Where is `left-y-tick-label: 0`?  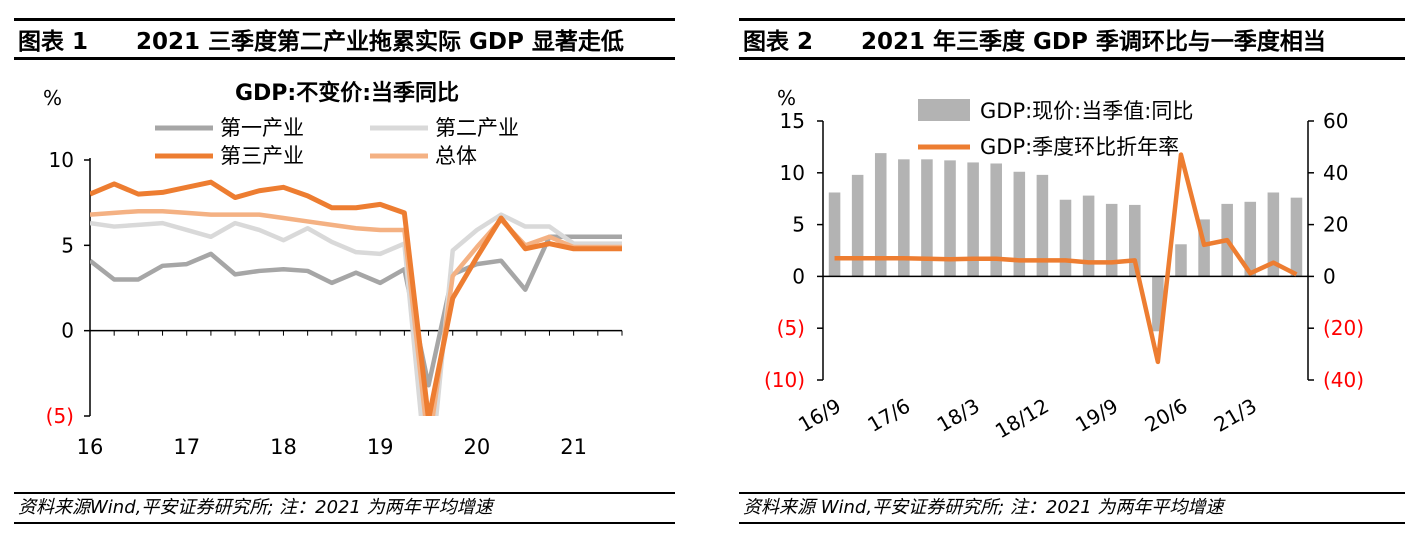 left-y-tick-label: 0 is located at coordinates (798, 276).